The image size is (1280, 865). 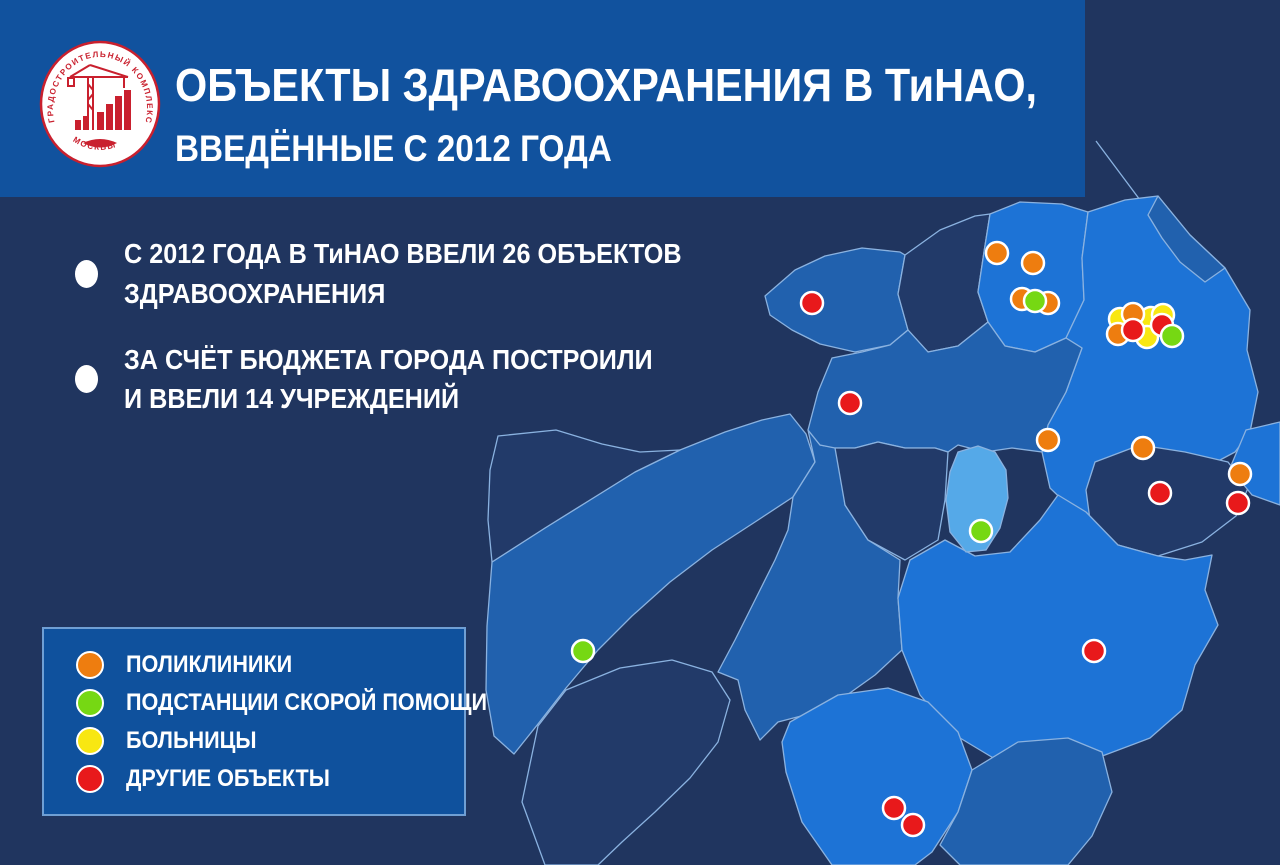 What do you see at coordinates (1254, 463) in the screenshot?
I see `region-east-edge` at bounding box center [1254, 463].